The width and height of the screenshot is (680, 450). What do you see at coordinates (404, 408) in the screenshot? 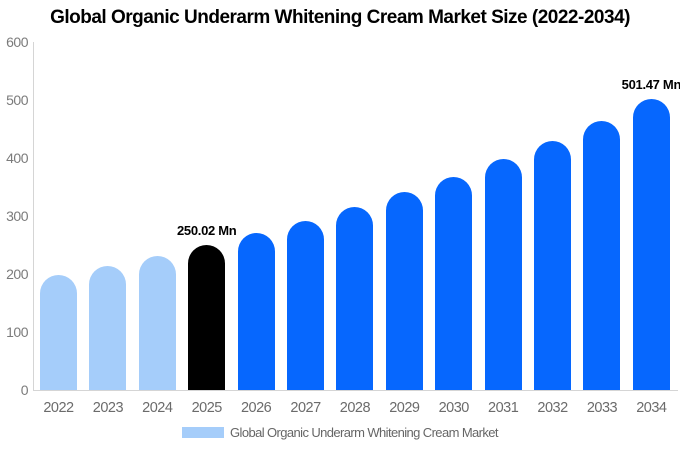
I see `x-tick-label: 2029` at bounding box center [404, 408].